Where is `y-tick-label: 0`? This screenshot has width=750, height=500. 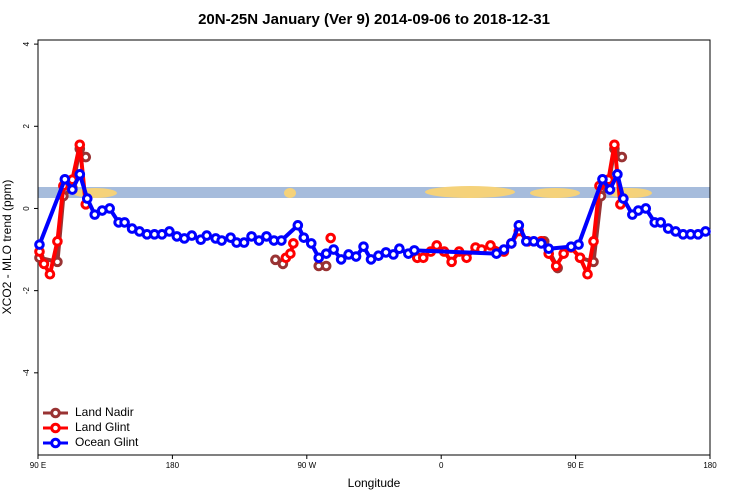 y-tick-label: 0 is located at coordinates (26, 208).